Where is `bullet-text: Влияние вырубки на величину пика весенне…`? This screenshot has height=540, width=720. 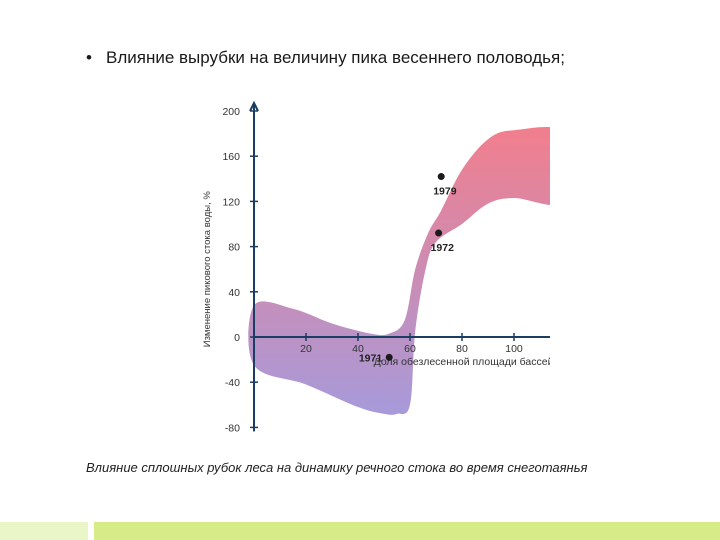
bullet-text: Влияние вырубки на величину пика весенне… is located at coordinates (335, 57).